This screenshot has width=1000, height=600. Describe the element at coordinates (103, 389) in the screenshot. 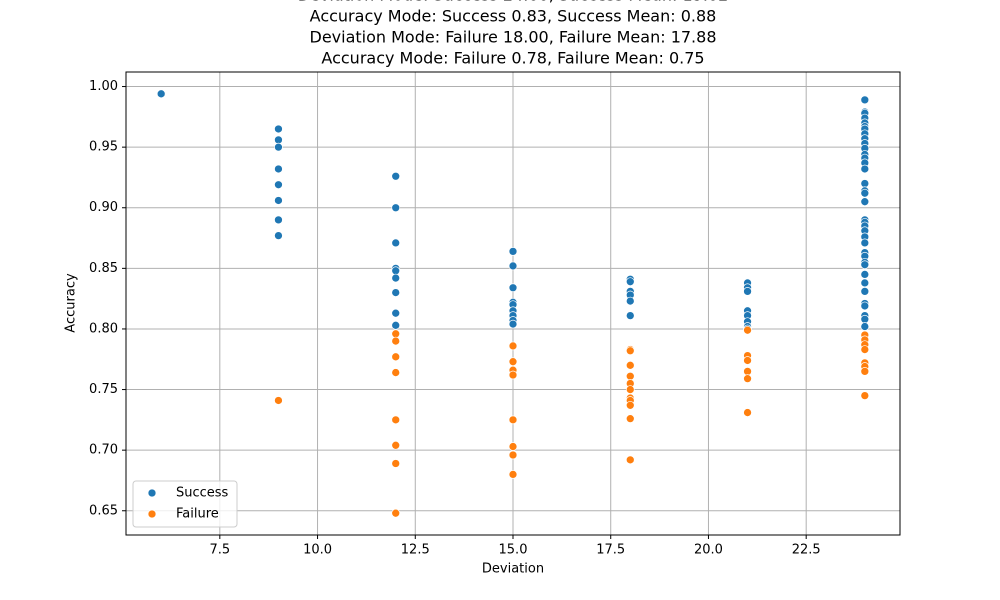

I see `y-tick-label: 0.75` at that location.